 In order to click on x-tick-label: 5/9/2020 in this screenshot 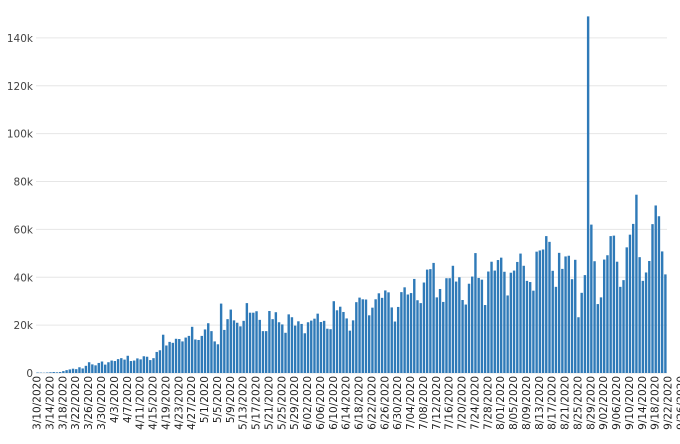, I will do `click(231, 399)`.